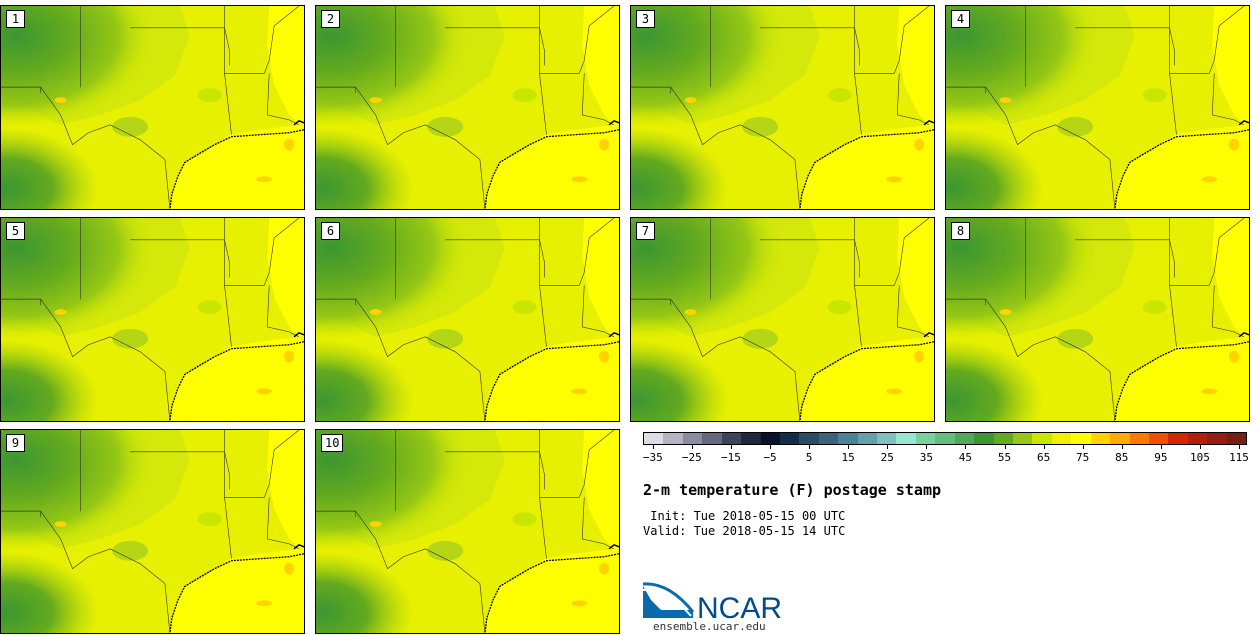  What do you see at coordinates (965, 457) in the screenshot?
I see `colorbar-tick-label: 45` at bounding box center [965, 457].